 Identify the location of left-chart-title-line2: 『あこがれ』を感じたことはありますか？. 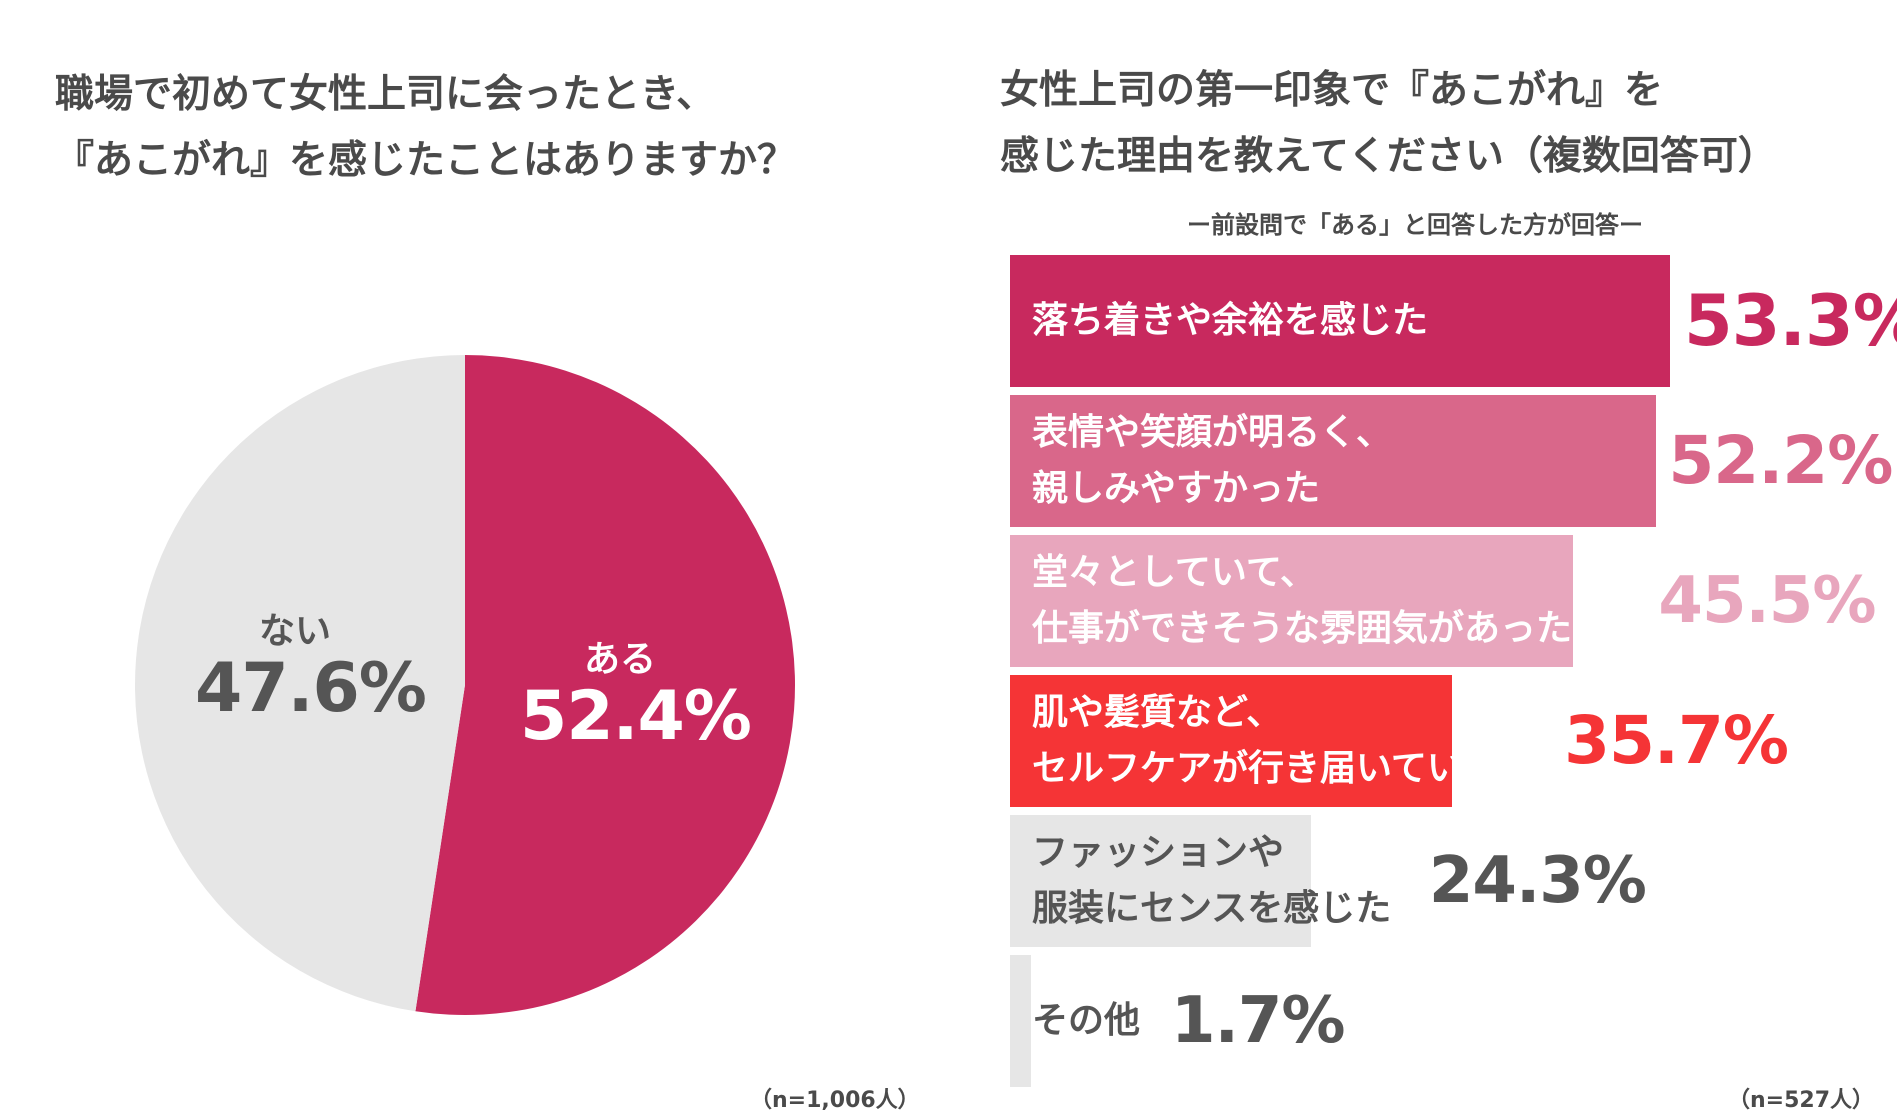
(426, 160).